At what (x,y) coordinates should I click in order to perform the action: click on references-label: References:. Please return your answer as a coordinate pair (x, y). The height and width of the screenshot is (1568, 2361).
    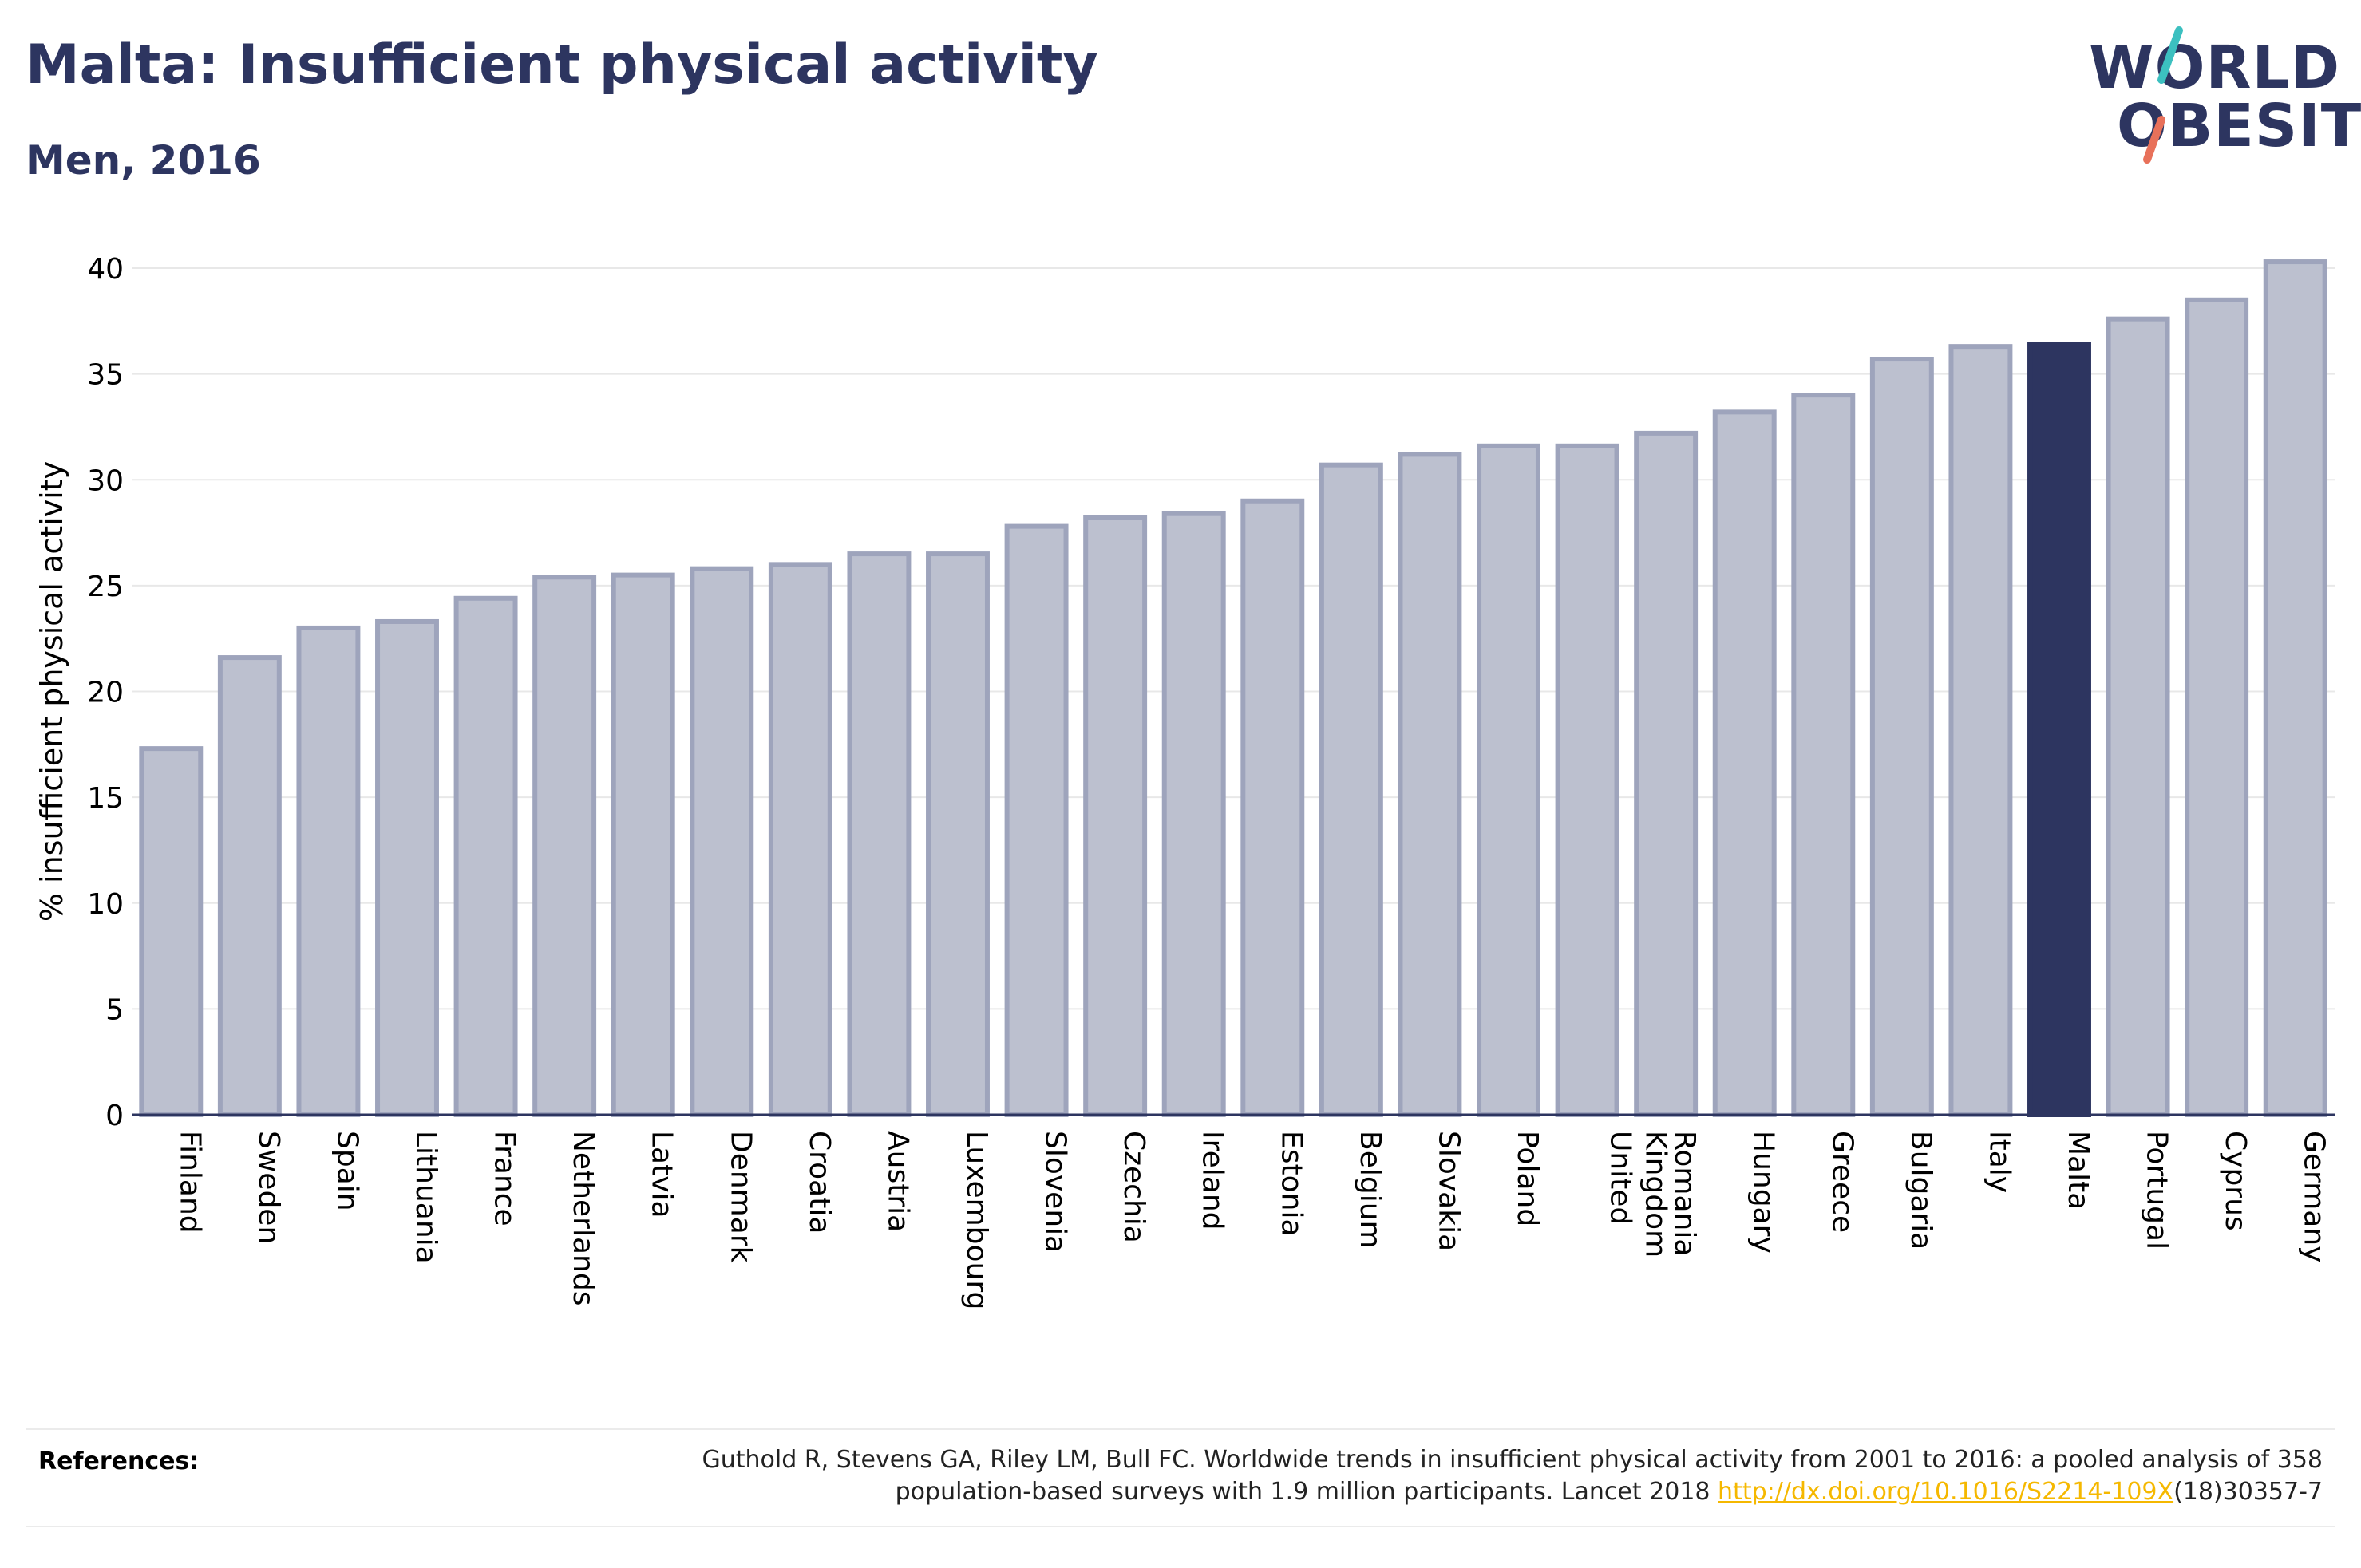
    Looking at the image, I should click on (119, 1461).